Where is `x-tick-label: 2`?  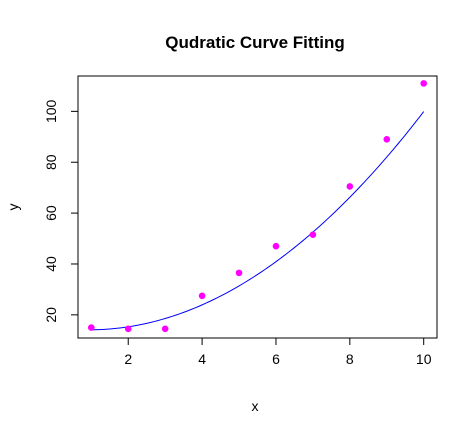
x-tick-label: 2 is located at coordinates (128, 359).